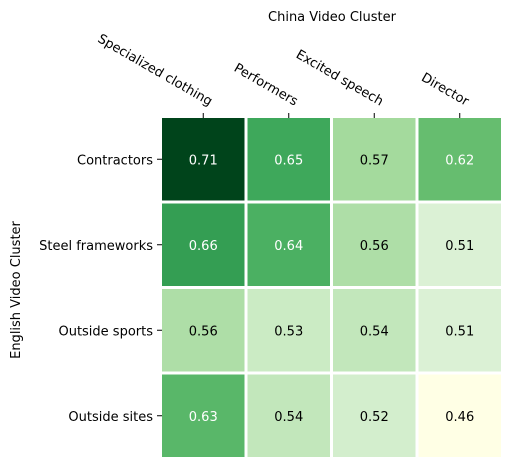 This screenshot has width=513, height=470. What do you see at coordinates (105, 331) in the screenshot?
I see `y-tick-label: Outside sports` at bounding box center [105, 331].